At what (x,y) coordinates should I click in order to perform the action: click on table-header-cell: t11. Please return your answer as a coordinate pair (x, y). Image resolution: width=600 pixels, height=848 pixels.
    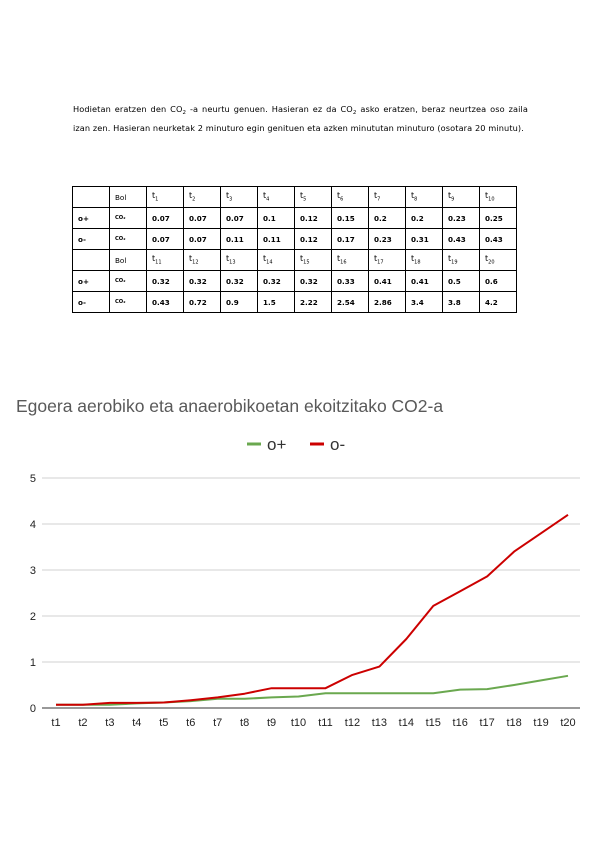
    Looking at the image, I should click on (165, 260).